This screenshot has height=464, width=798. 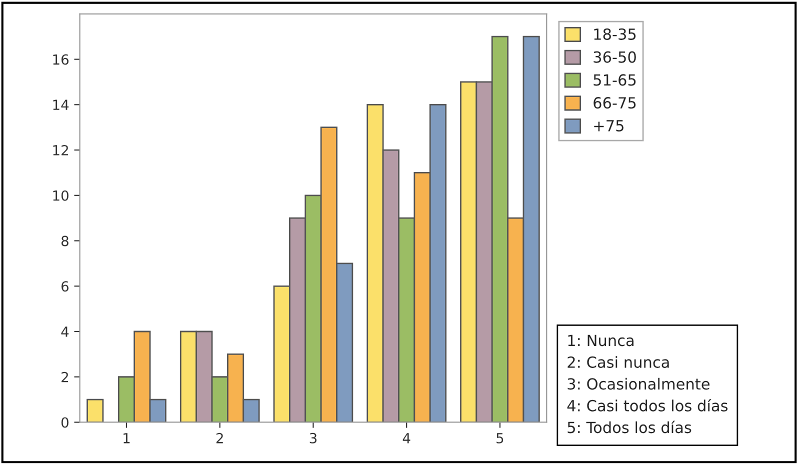 What do you see at coordinates (60, 150) in the screenshot?
I see `y-tick-label: 12` at bounding box center [60, 150].